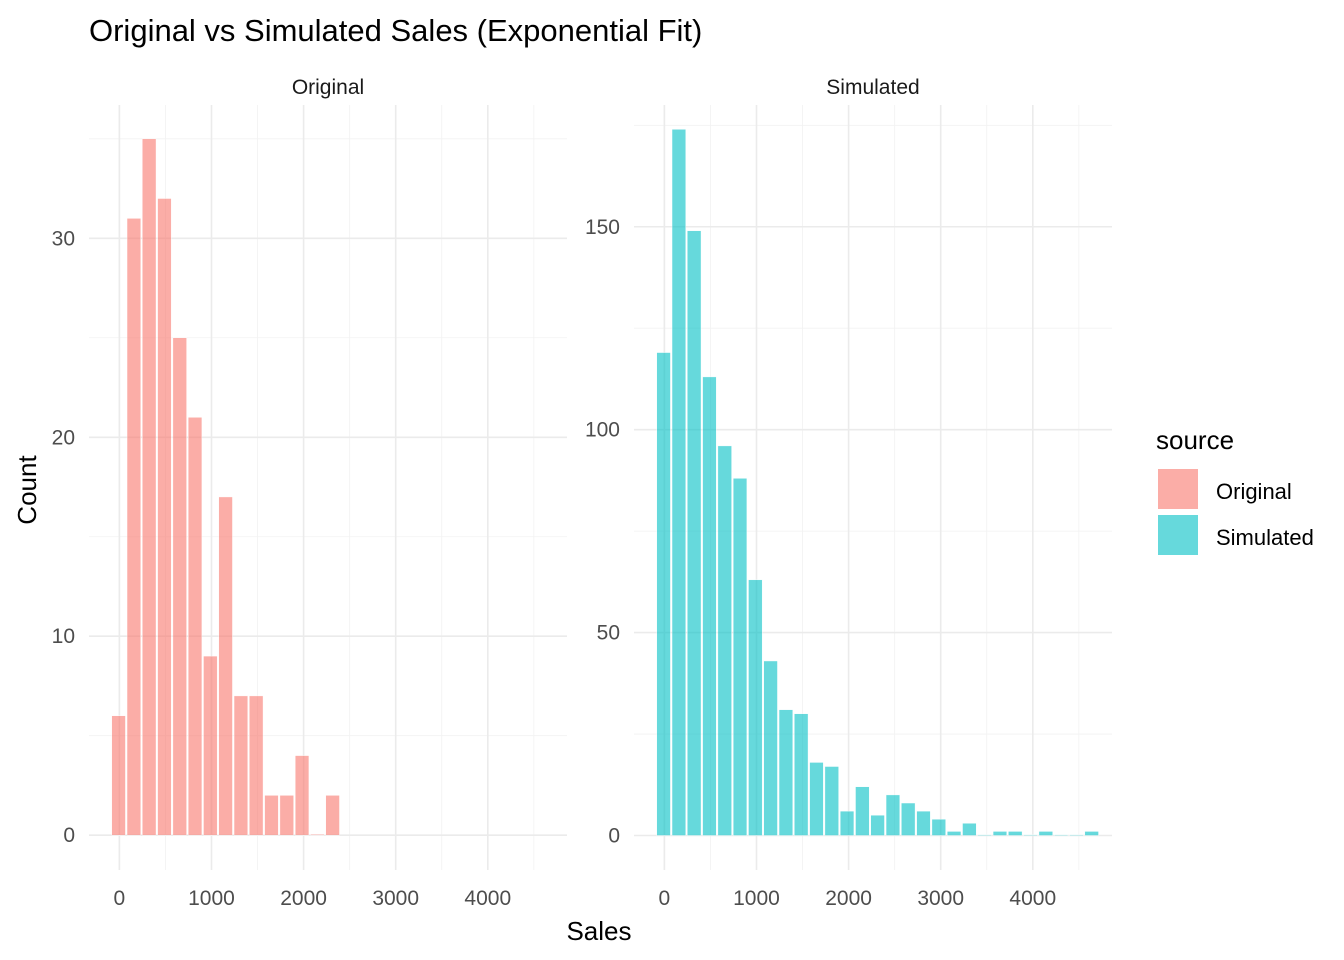  What do you see at coordinates (1178, 535) in the screenshot?
I see `legend-key-simulated` at bounding box center [1178, 535].